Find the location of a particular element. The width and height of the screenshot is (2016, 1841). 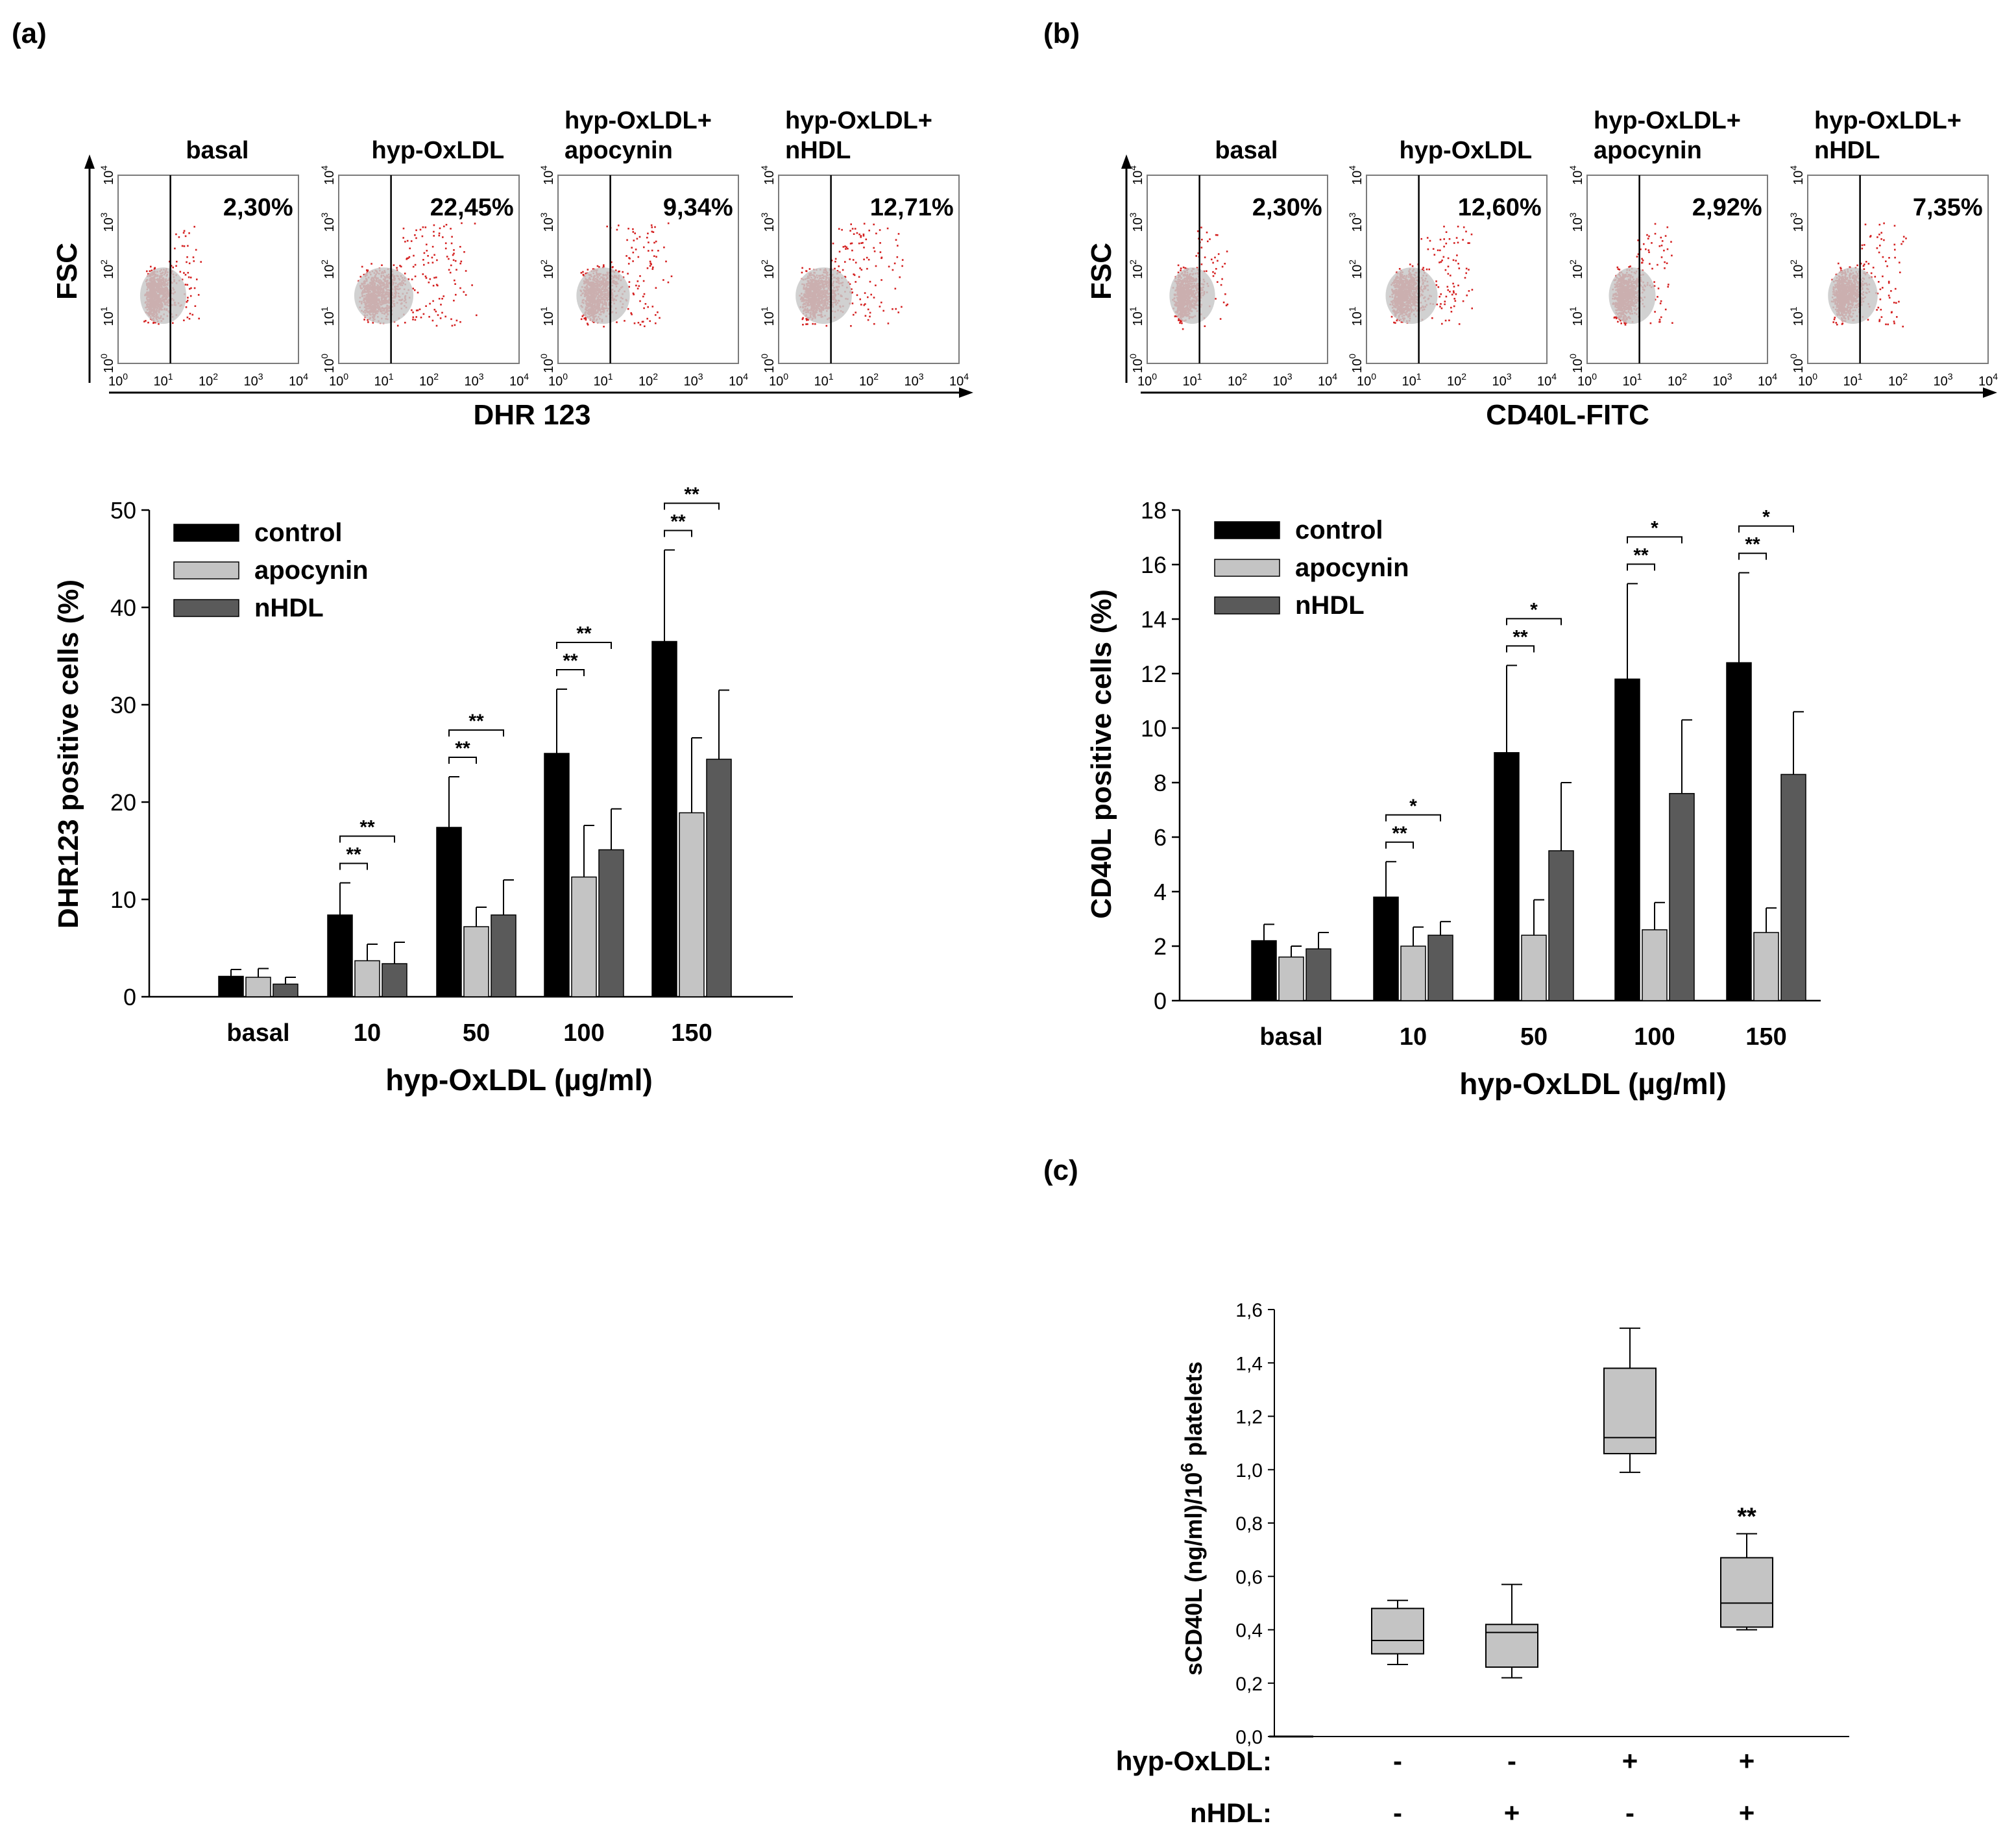

flow-b-x-label: CD40L-FITC is located at coordinates (1567, 415).